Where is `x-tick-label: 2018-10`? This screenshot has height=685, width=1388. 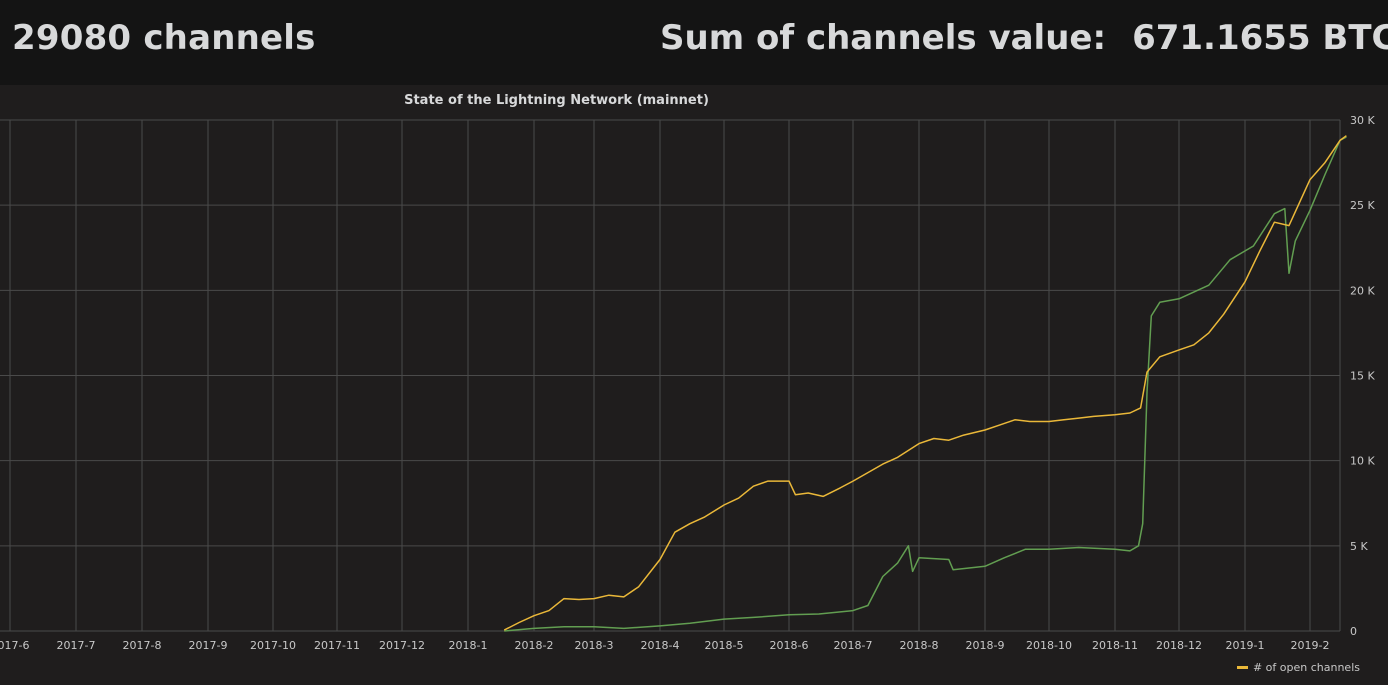
x-tick-label: 2018-10 is located at coordinates (1049, 645).